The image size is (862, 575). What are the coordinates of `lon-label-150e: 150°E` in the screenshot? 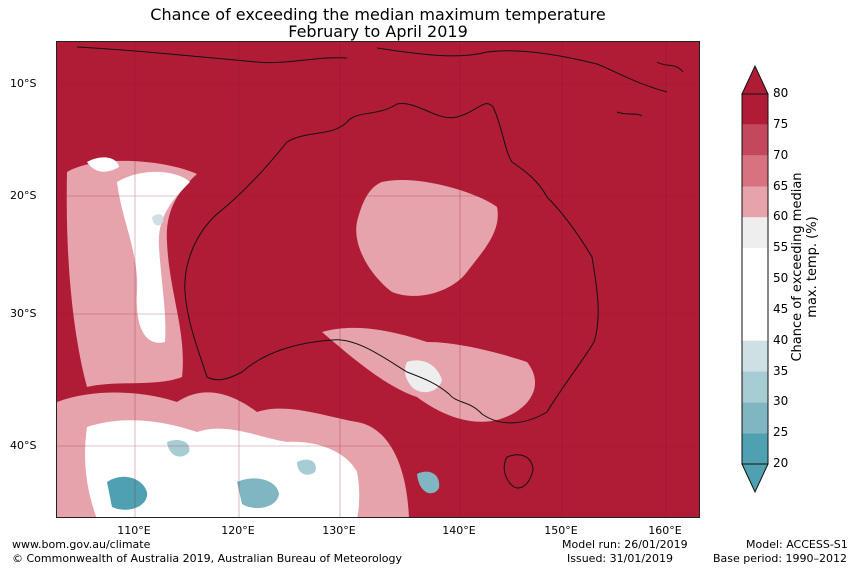 It's located at (561, 530).